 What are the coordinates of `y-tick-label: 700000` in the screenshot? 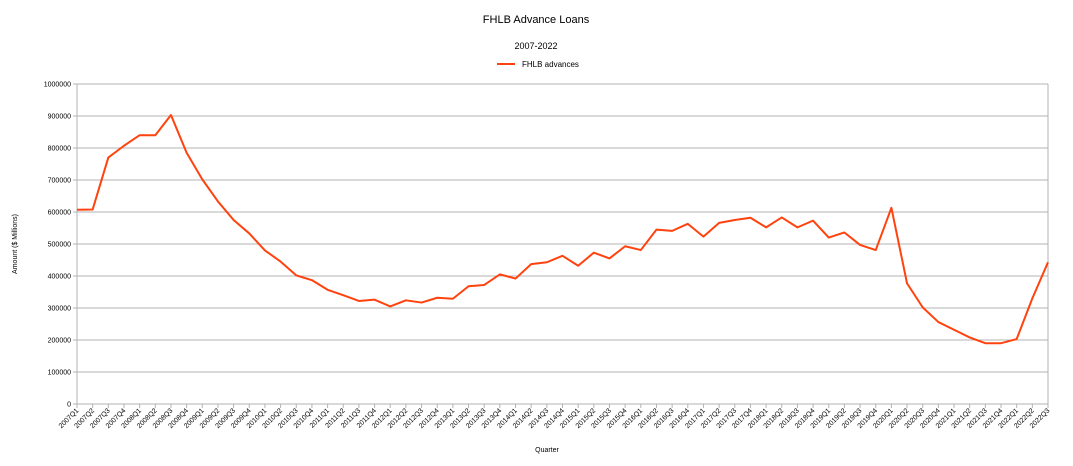 It's located at (59, 181).